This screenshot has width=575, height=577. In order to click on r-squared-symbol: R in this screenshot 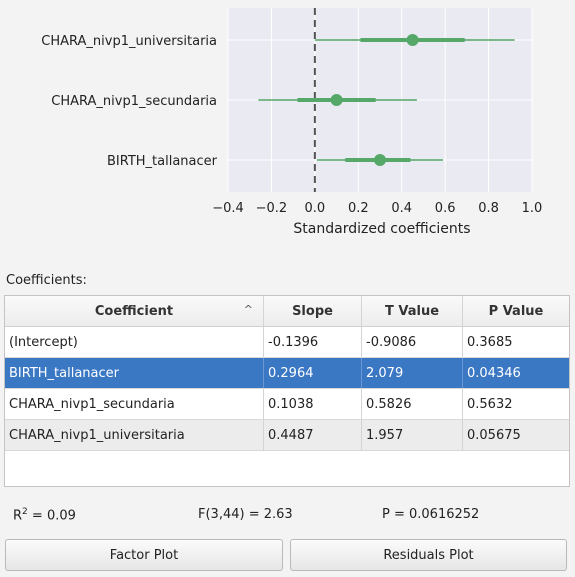, I will do `click(18, 516)`.